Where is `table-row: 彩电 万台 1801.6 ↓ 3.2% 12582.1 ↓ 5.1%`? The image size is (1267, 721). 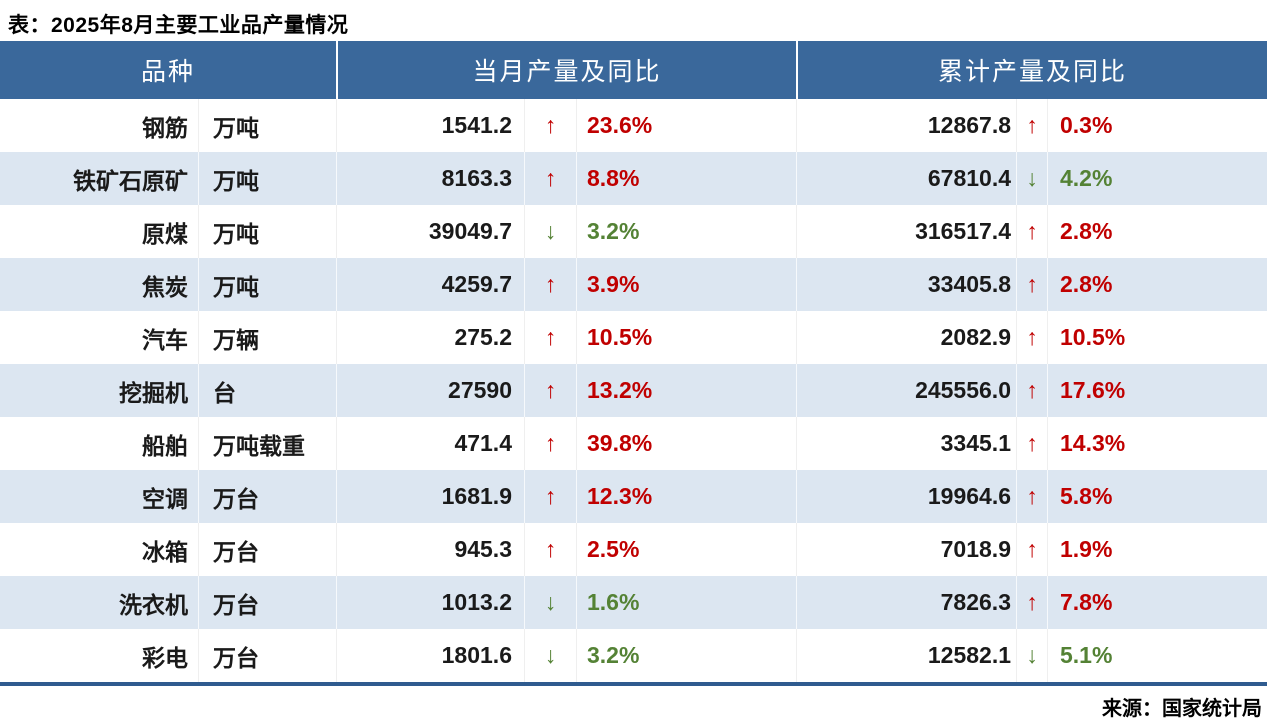 table-row: 彩电 万台 1801.6 ↓ 3.2% 12582.1 ↓ 5.1% is located at coordinates (633, 655).